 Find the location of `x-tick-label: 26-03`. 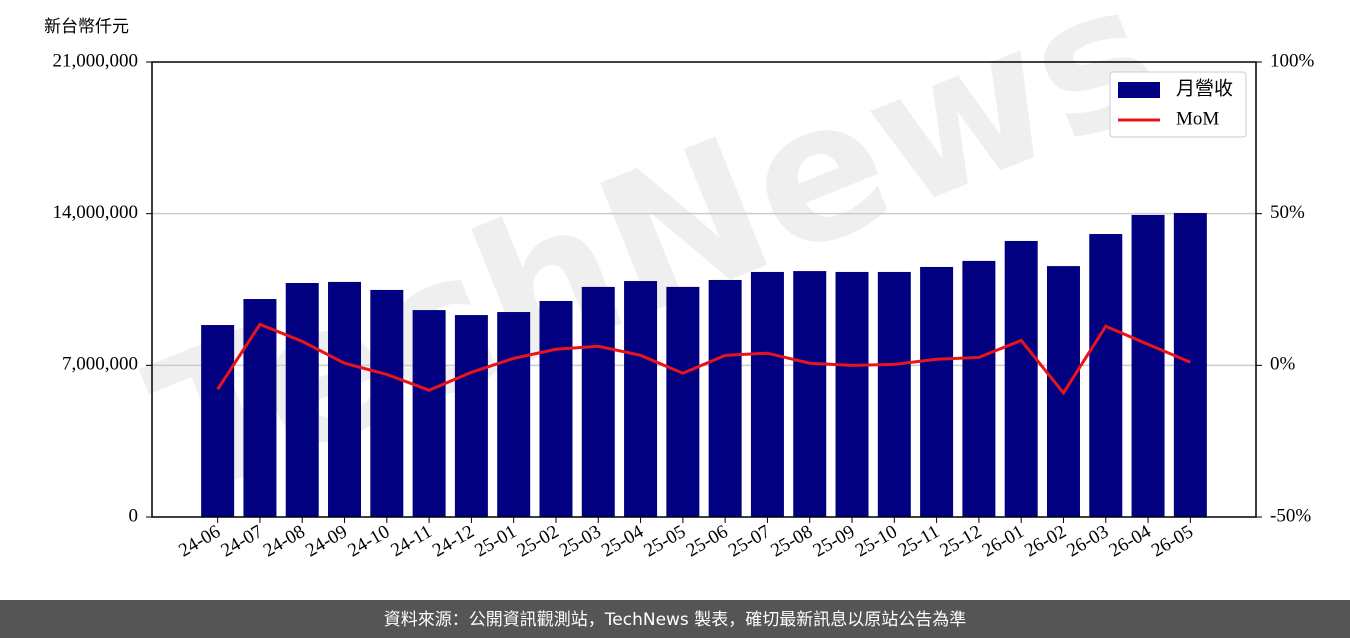

x-tick-label: 26-03 is located at coordinates (1087, 541).